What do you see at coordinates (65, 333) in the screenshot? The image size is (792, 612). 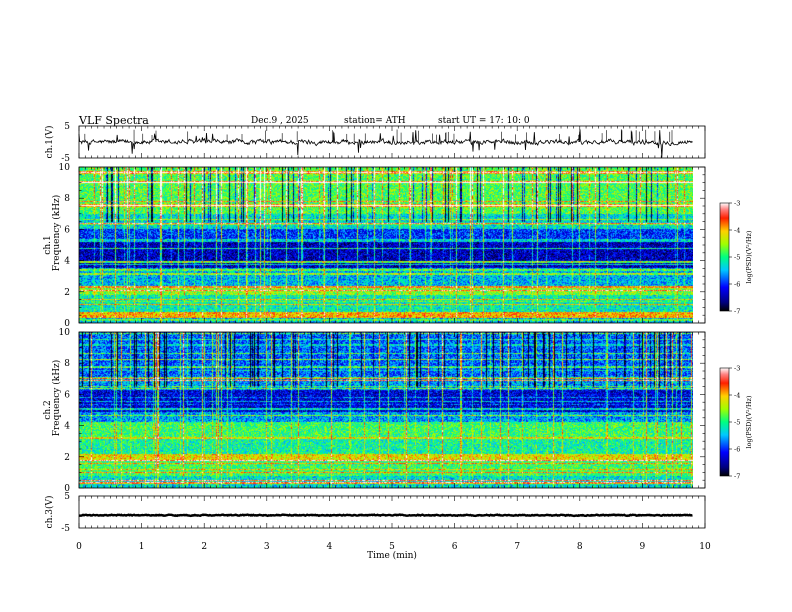 I see `ch2-spec-ytick-label: 10` at bounding box center [65, 333].